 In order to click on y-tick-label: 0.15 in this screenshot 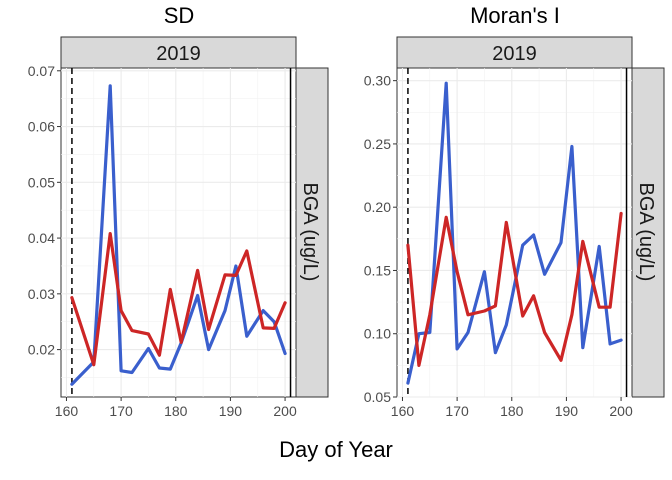, I will do `click(377, 270)`.